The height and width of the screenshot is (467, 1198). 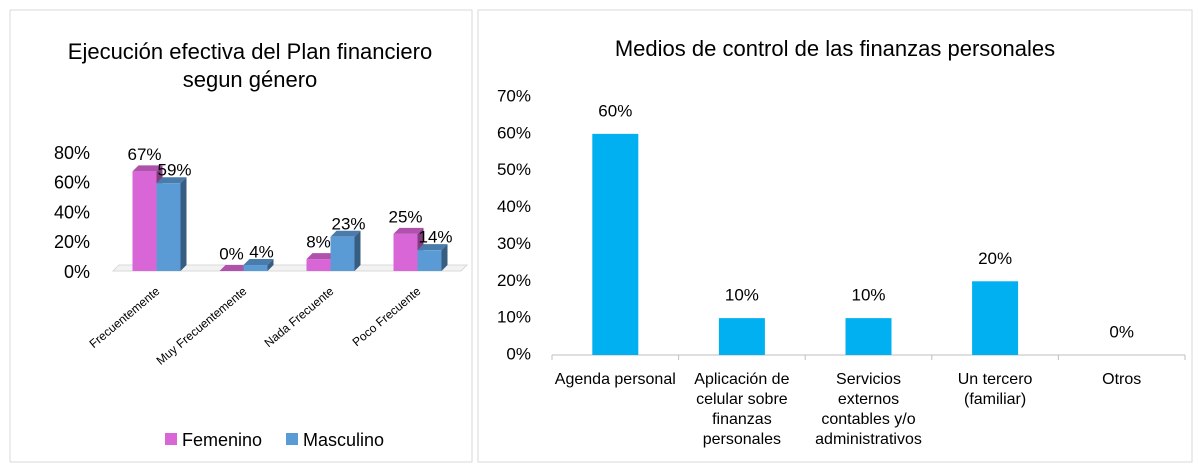 I want to click on data-label: 59%, so click(x=174, y=170).